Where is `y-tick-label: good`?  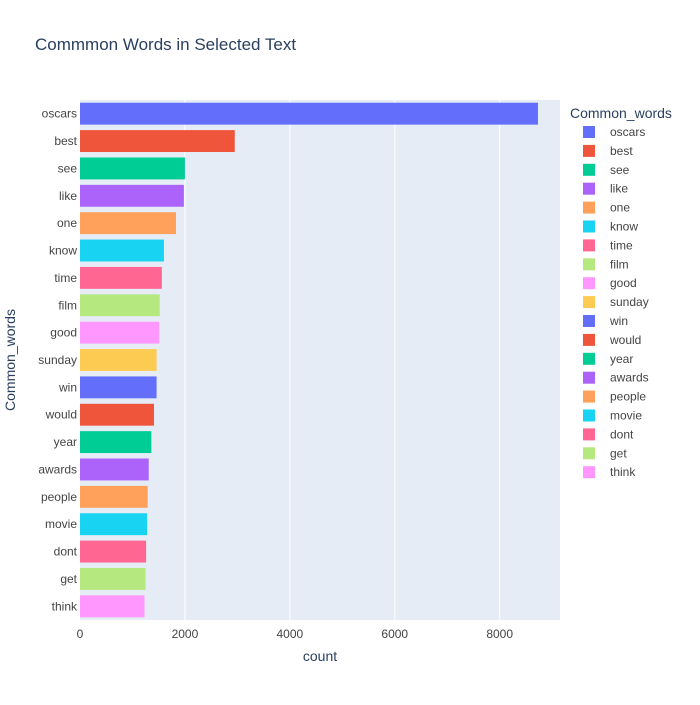
y-tick-label: good is located at coordinates (63, 333).